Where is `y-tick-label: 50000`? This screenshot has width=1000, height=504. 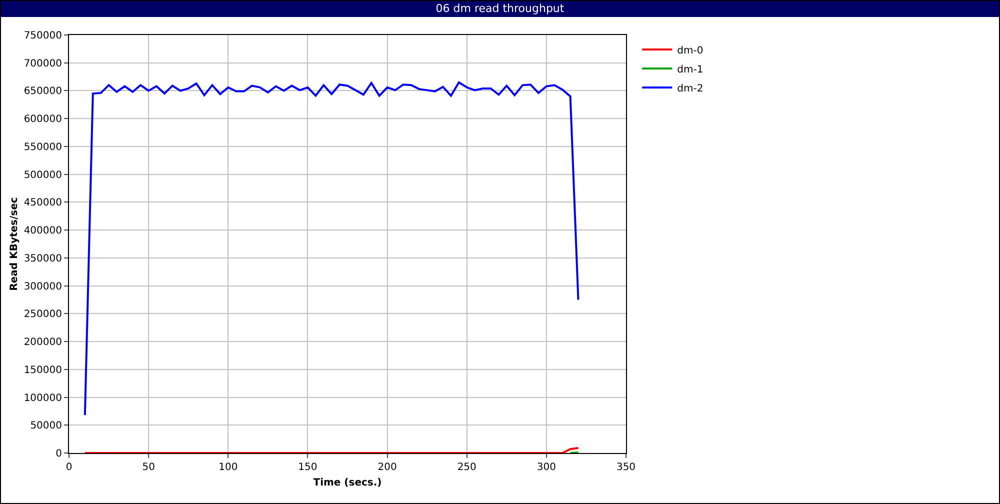 y-tick-label: 50000 is located at coordinates (46, 426).